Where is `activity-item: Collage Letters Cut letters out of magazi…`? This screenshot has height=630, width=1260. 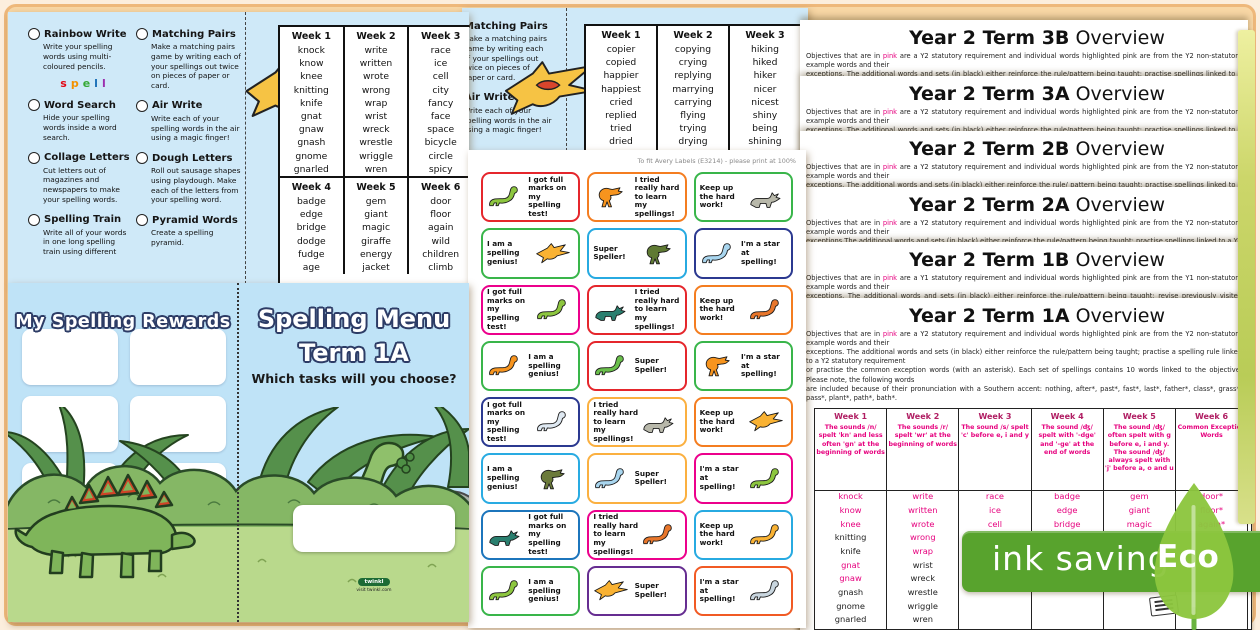 activity-item: Collage Letters Cut letters out of magazi… is located at coordinates (79, 178).